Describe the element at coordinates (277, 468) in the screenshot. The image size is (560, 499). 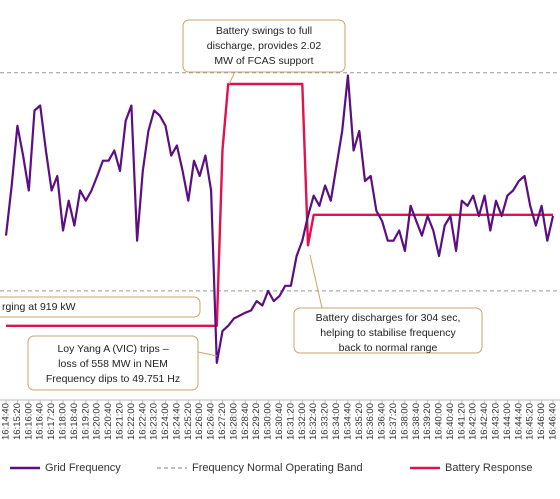
I see `legend-label: Frequency Normal Operating Band` at that location.